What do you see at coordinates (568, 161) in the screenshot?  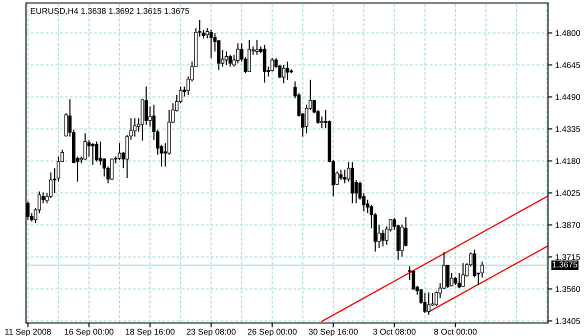 I see `y-tick-label: 1.4180` at bounding box center [568, 161].